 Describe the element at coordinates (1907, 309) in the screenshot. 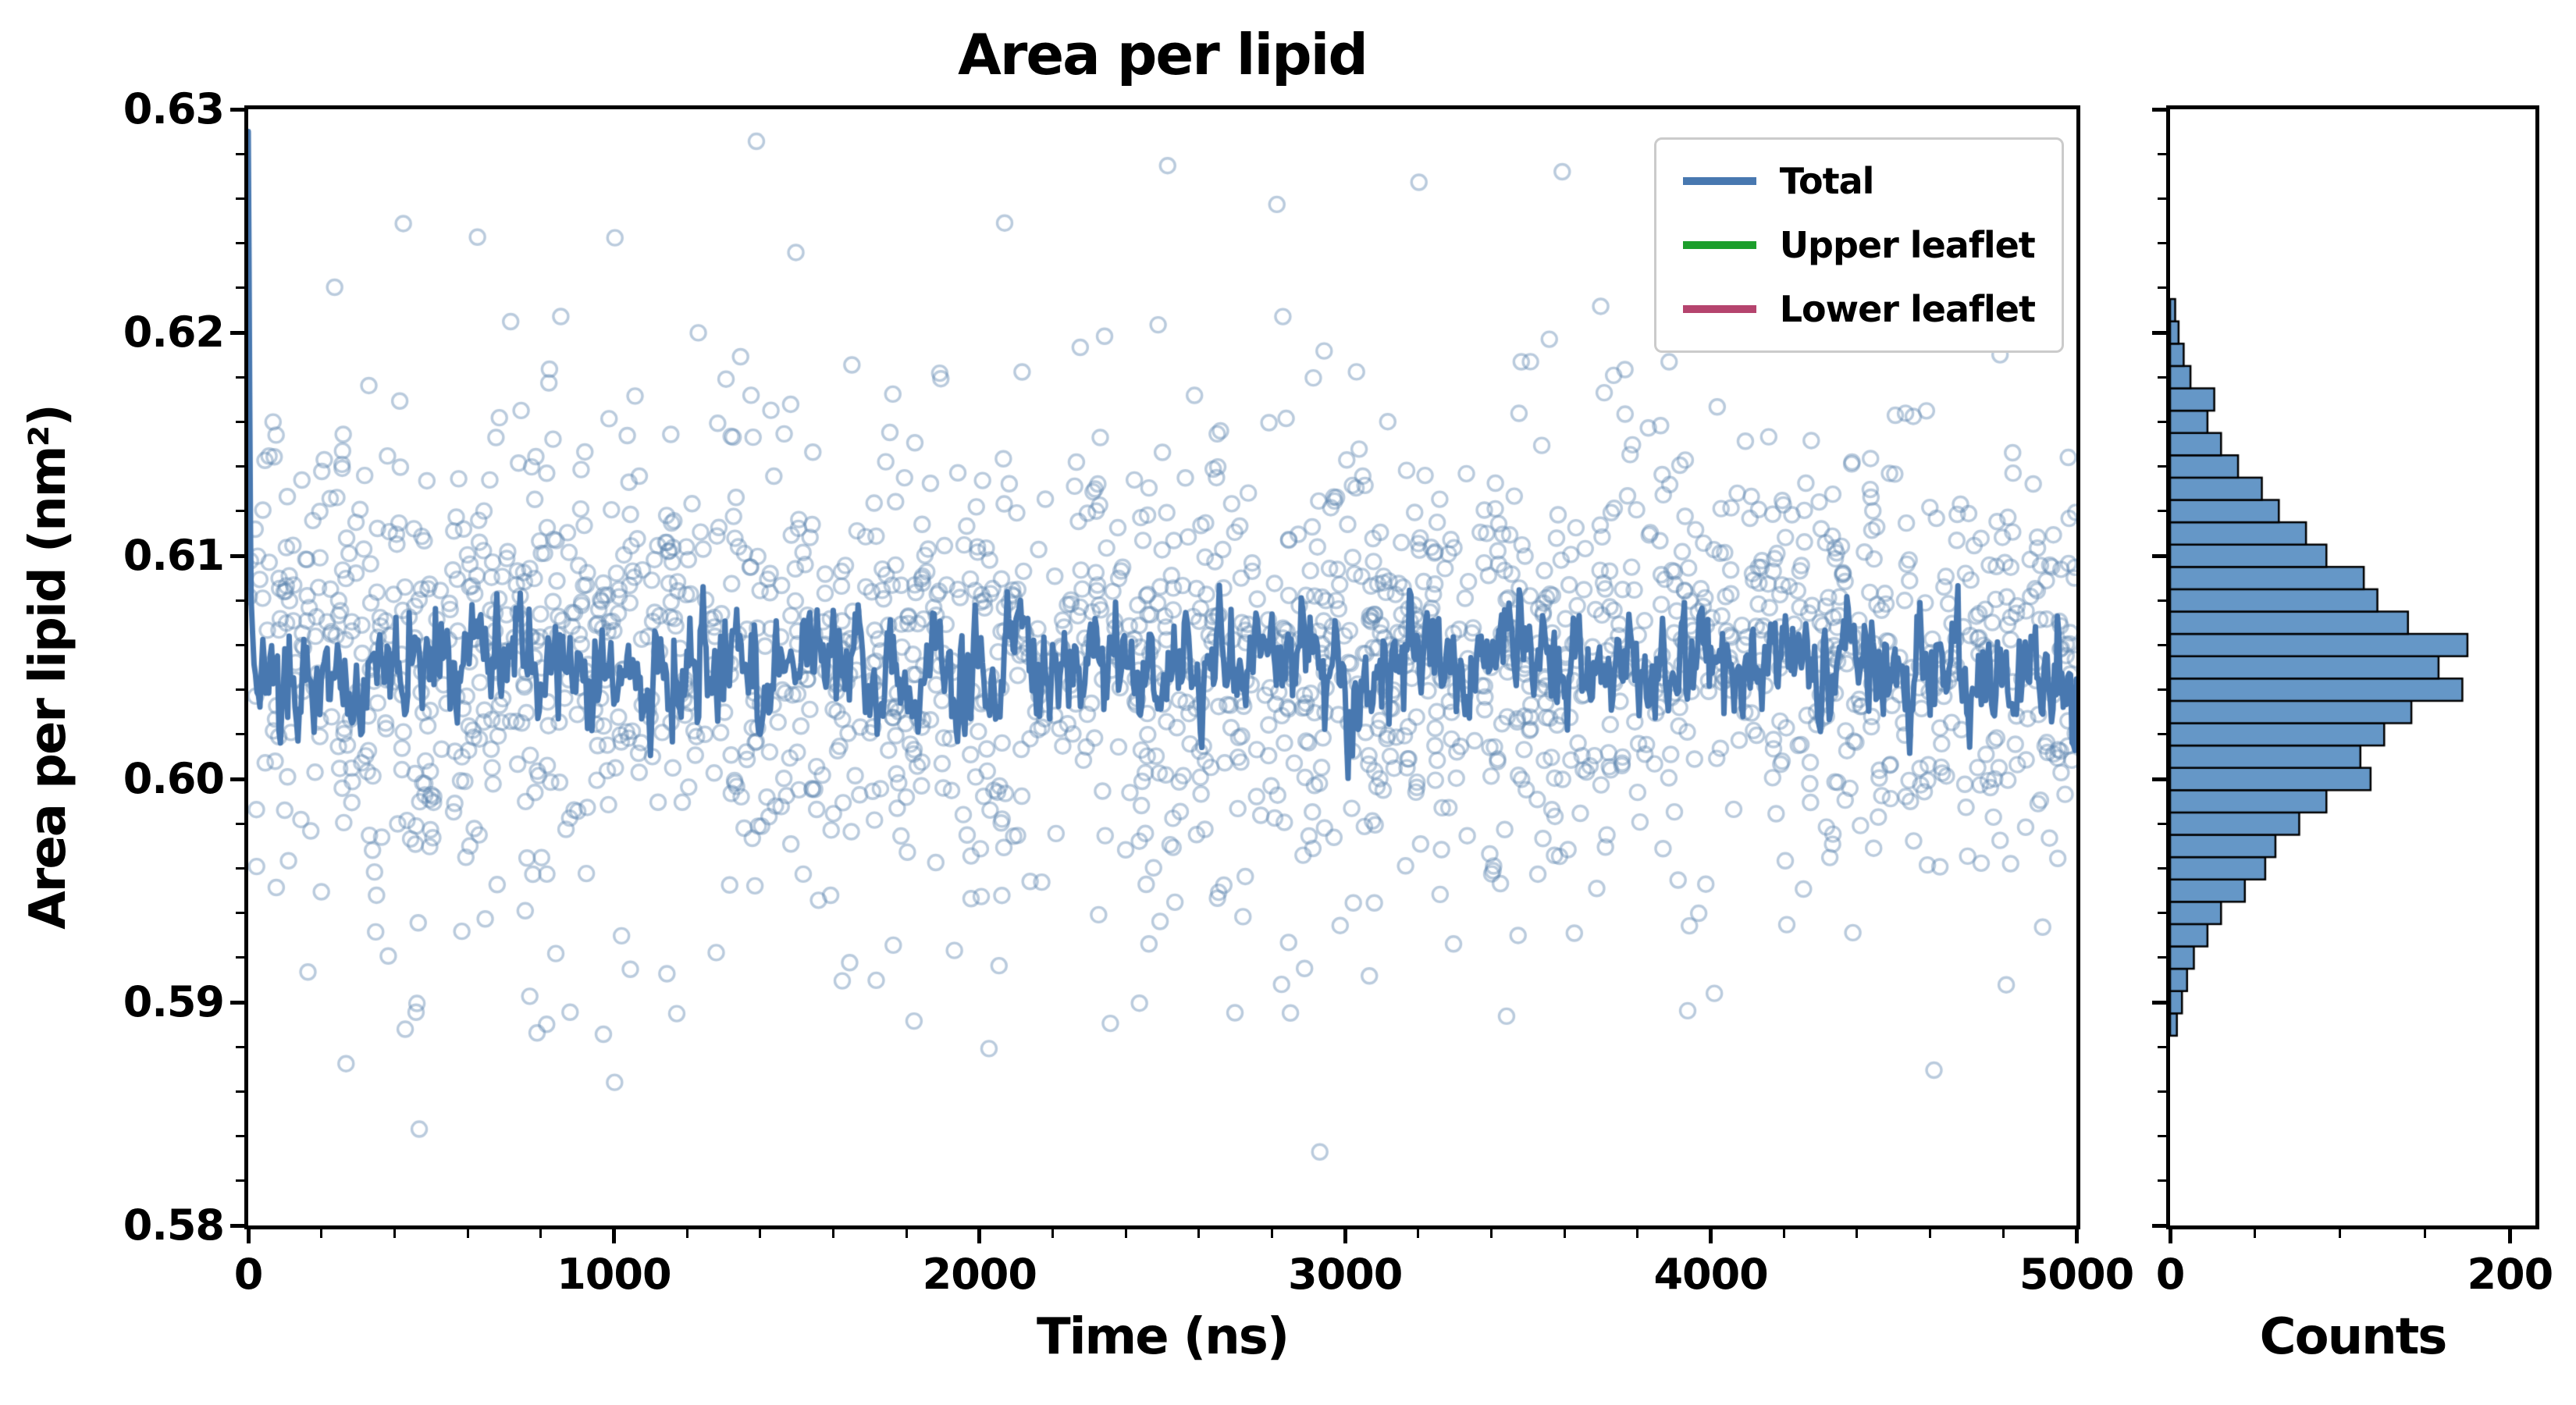

I see `legend-label-lower-leaflet: Lower leaflet` at that location.